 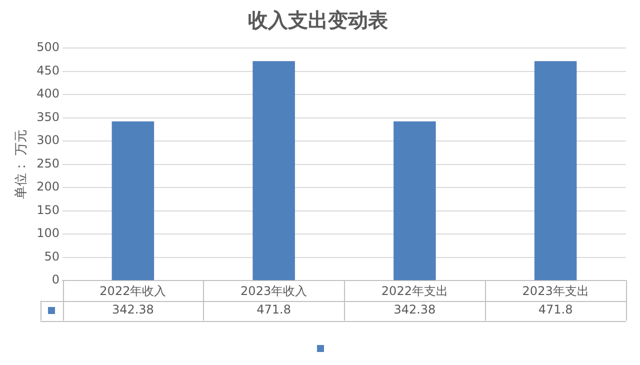 What do you see at coordinates (48, 117) in the screenshot?
I see `y-tick-label: 350` at bounding box center [48, 117].